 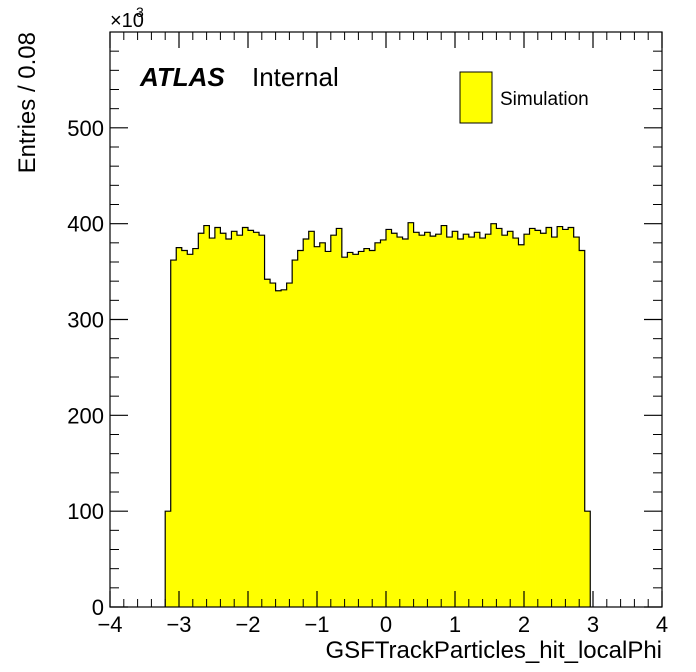 What do you see at coordinates (247, 624) in the screenshot?
I see `x-tick-label: −2` at bounding box center [247, 624].